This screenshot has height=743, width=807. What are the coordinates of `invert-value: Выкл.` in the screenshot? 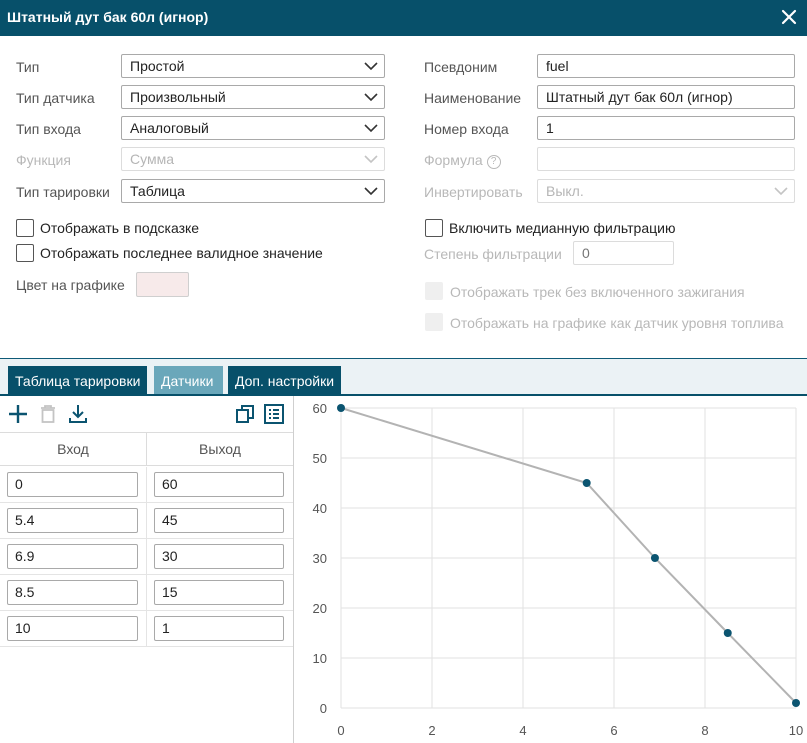 It's located at (565, 191).